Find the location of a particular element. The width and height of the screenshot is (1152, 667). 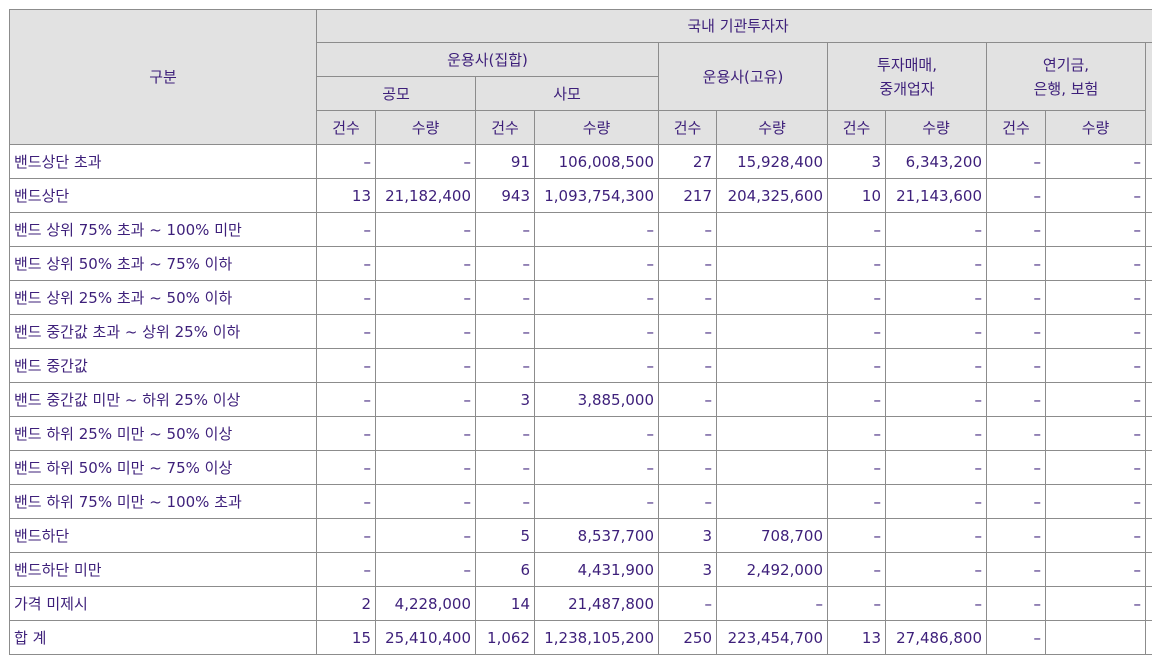

count-cell: 14 is located at coordinates (505, 603).